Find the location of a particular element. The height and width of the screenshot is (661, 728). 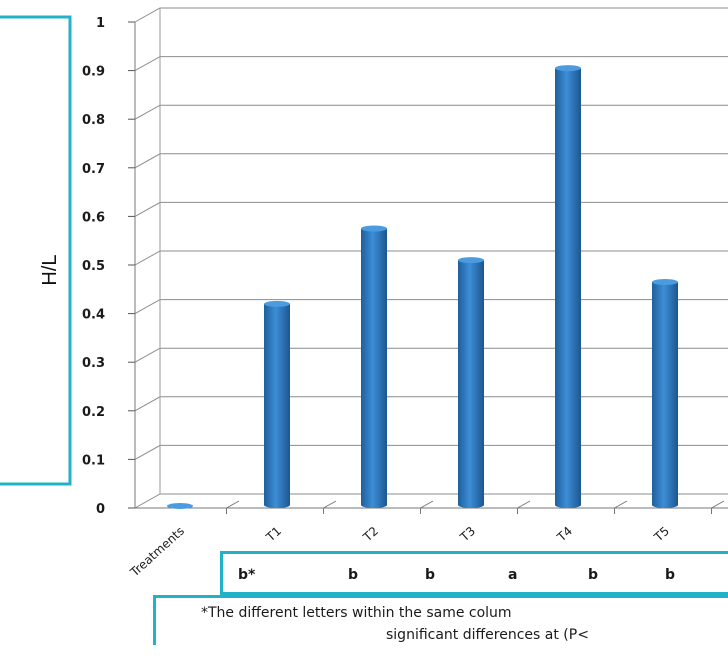

x-tick-label: T5 is located at coordinates (661, 534).